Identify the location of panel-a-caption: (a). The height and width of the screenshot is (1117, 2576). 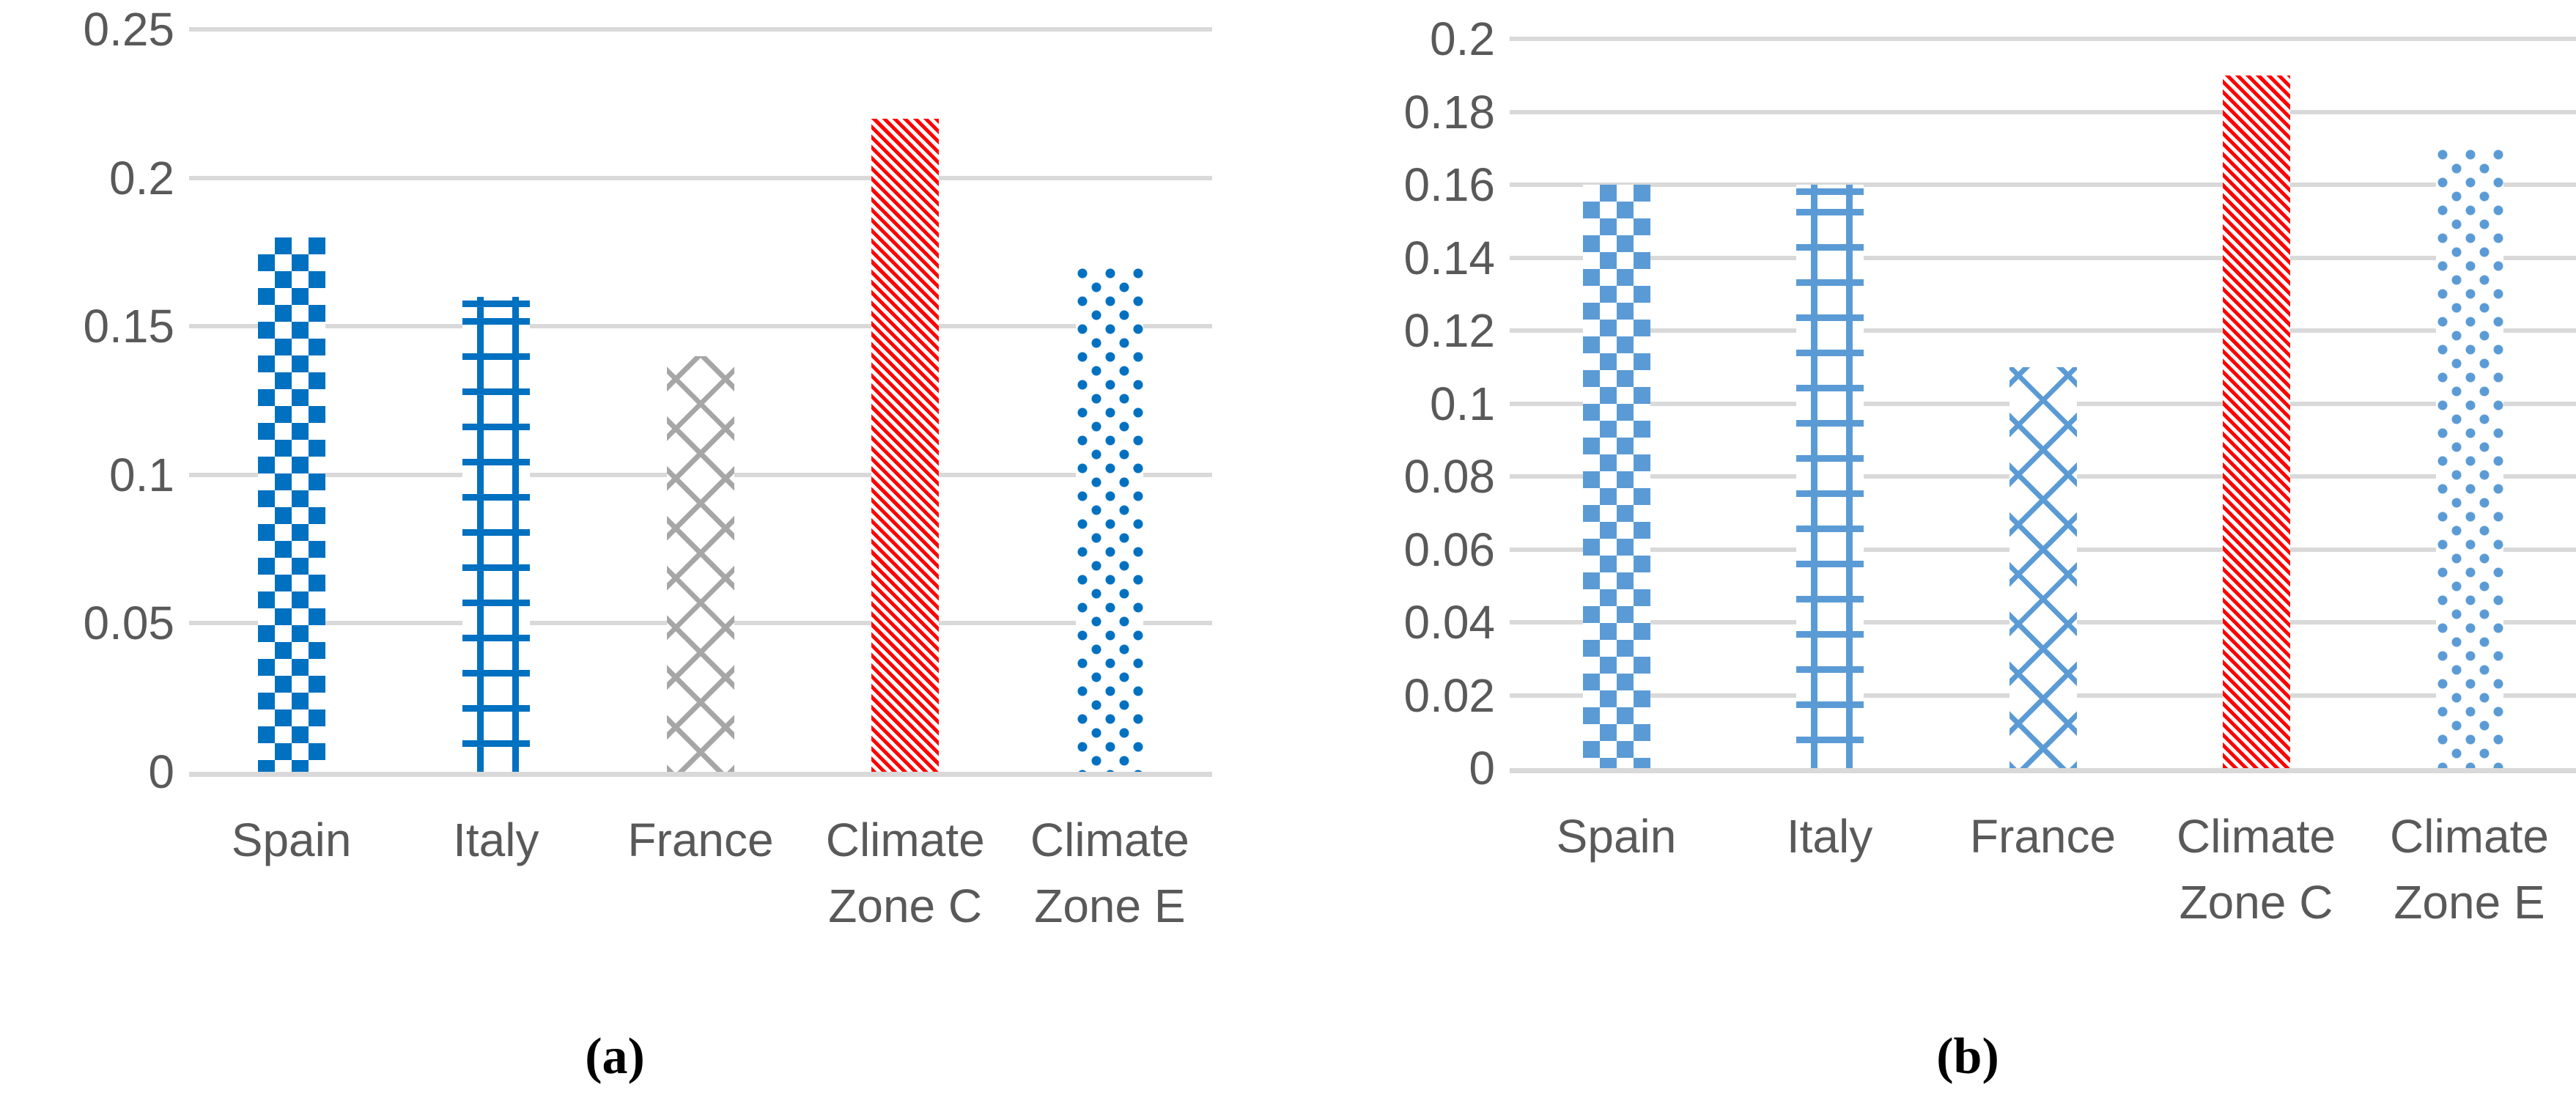
(615, 1057).